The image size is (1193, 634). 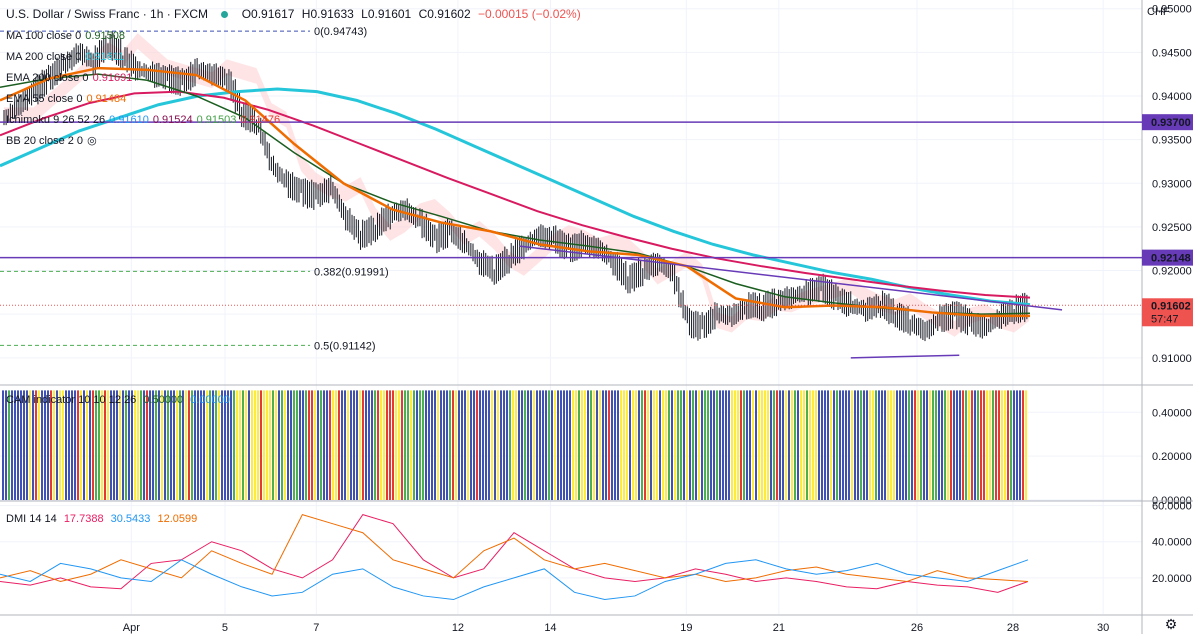 I want to click on legend-row: BB 20 close 2 0 ◎, so click(x=51, y=141).